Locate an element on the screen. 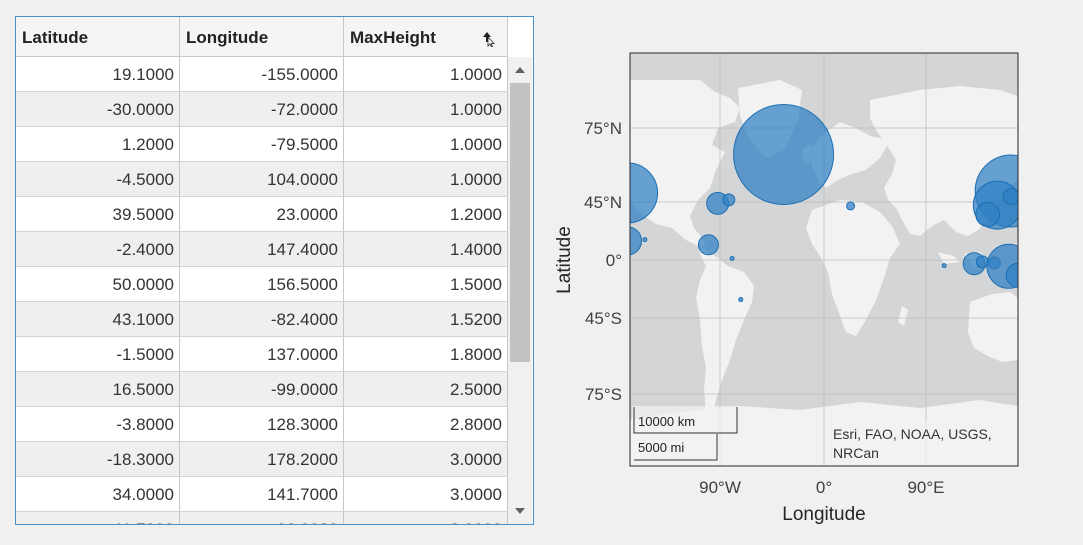 The width and height of the screenshot is (1083, 545). table-row: 39.5000 23.0000 1.2000 is located at coordinates (262, 214).